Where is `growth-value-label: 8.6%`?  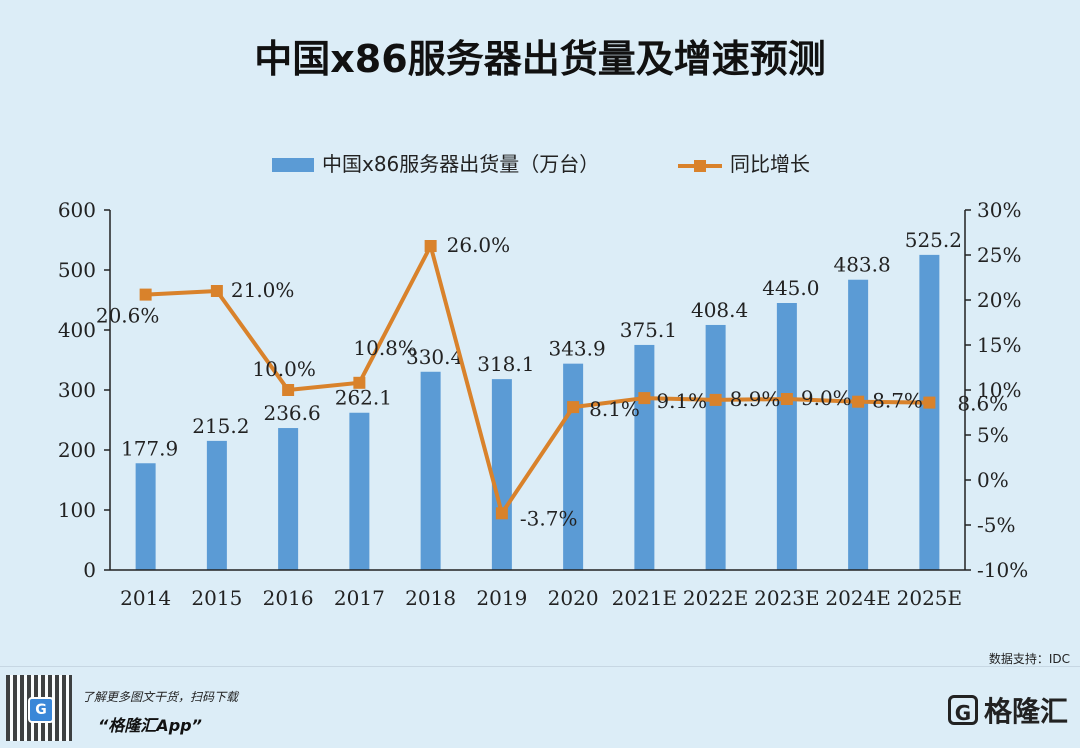 growth-value-label: 8.6% is located at coordinates (982, 404).